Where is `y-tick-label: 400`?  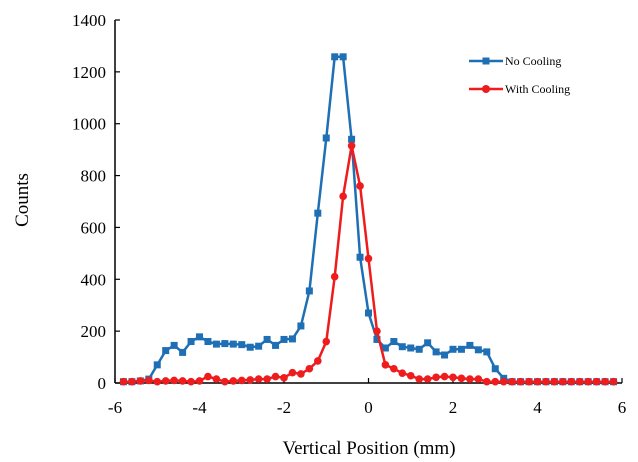 y-tick-label: 400 is located at coordinates (94, 279).